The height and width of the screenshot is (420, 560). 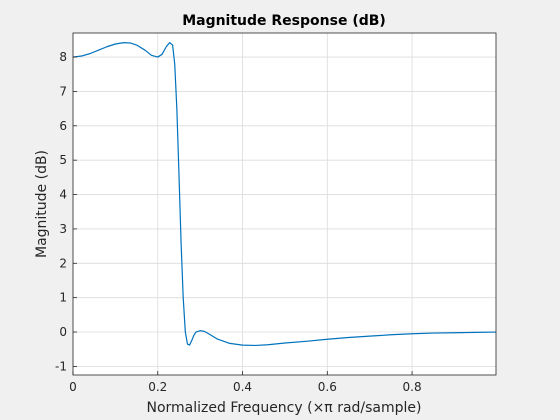 I want to click on y-tick-label: 5, so click(x=63, y=160).